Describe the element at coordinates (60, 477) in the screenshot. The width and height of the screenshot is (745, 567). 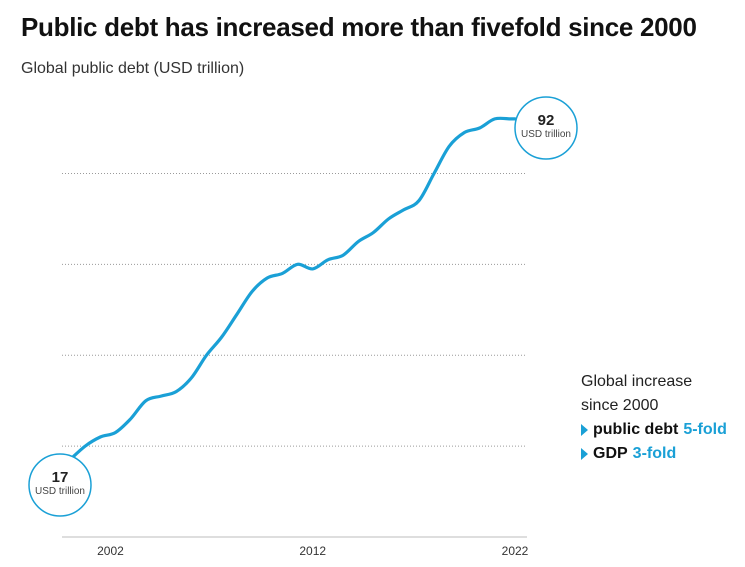
I see `start-callout-value: 17` at that location.